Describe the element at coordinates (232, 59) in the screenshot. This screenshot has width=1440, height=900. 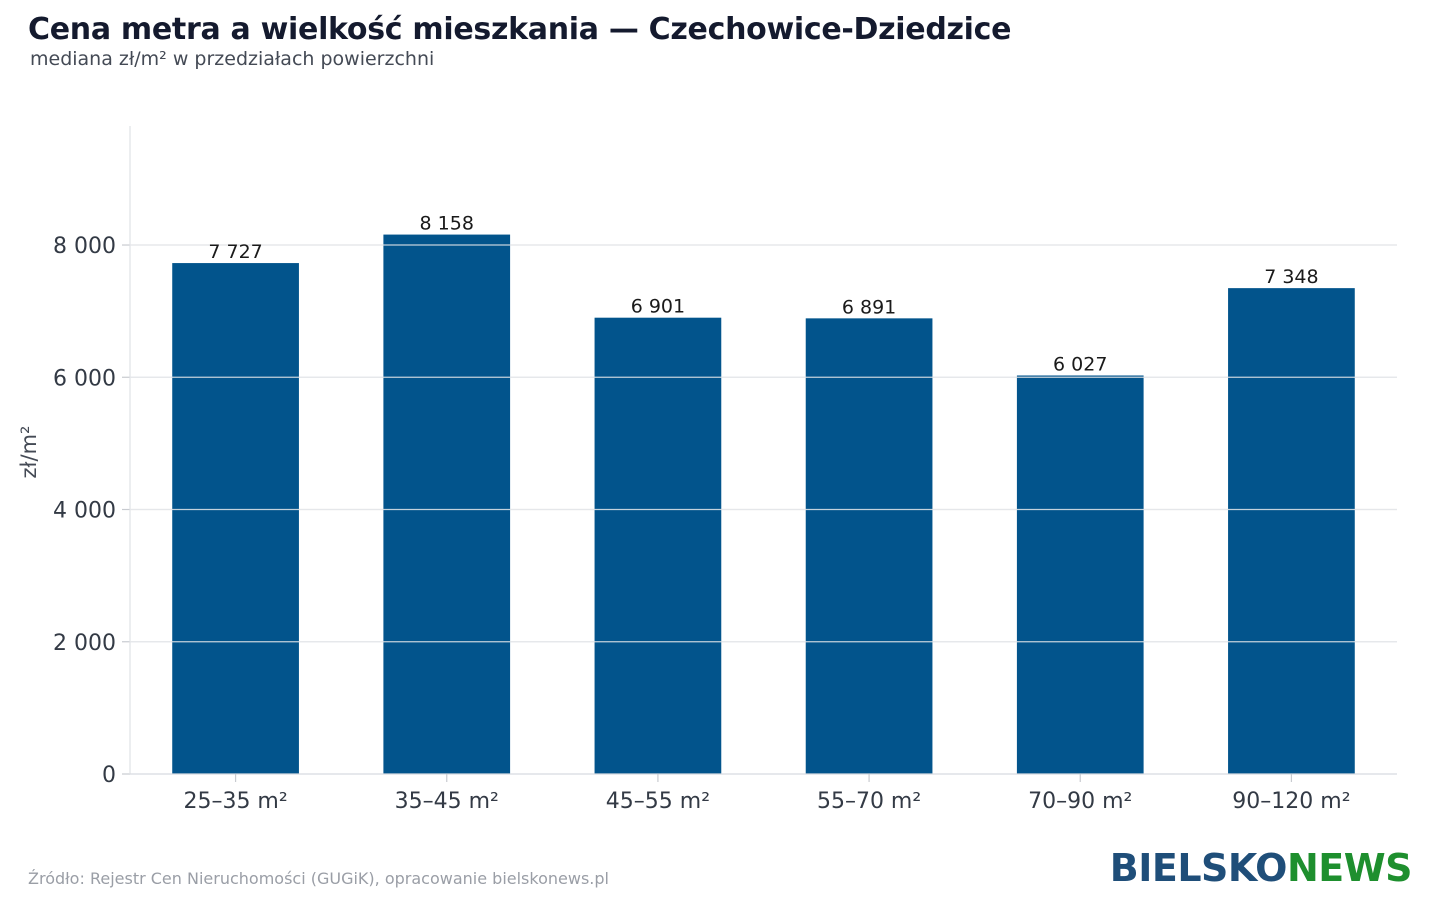
I see `chart-subtitle: mediana zł/m² w przedziałach powierzchni` at that location.